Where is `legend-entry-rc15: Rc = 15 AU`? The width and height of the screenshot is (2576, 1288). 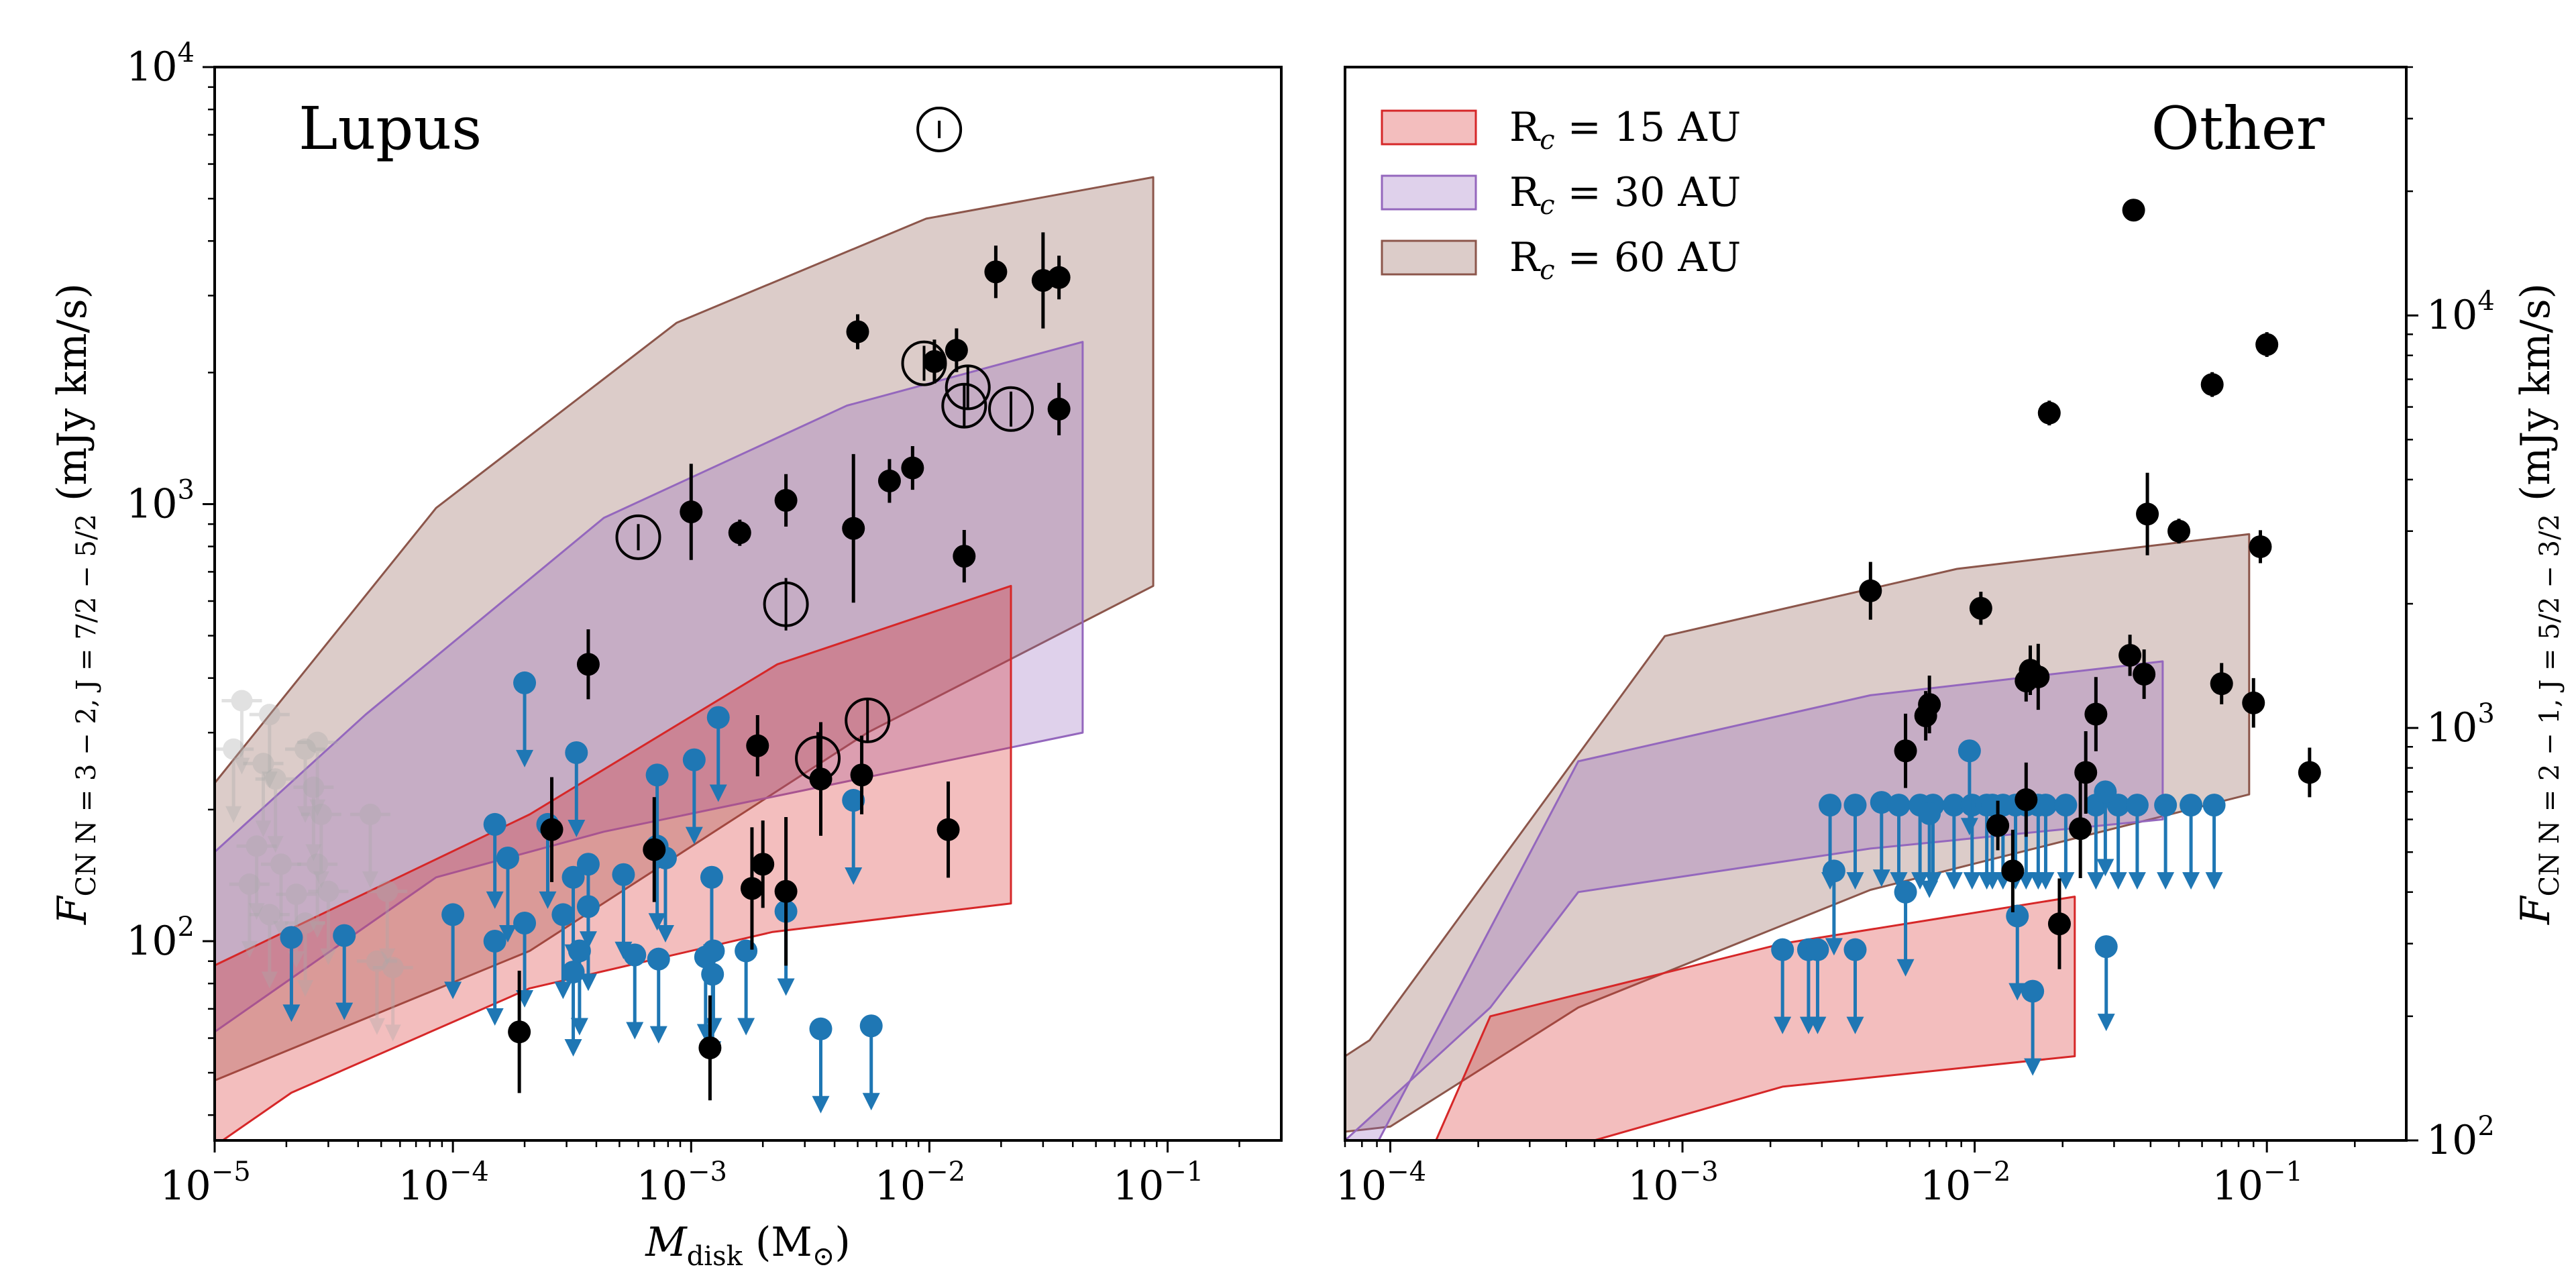
legend-entry-rc15: Rc = 15 AU is located at coordinates (1561, 130).